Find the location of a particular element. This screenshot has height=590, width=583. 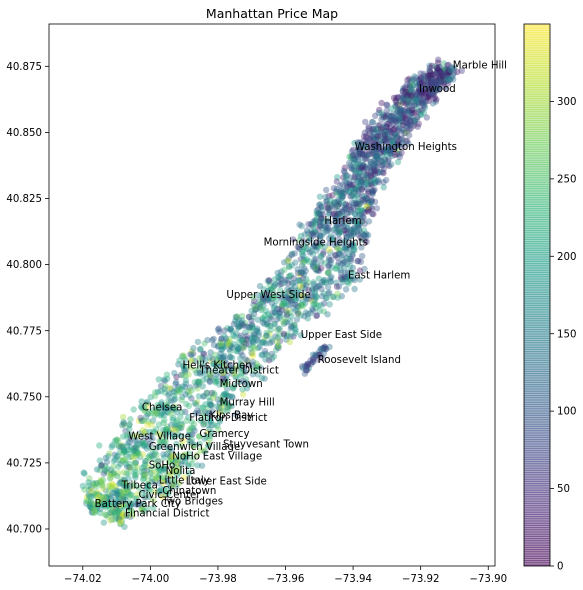

colorbar-tick-label: 0 is located at coordinates (560, 567).